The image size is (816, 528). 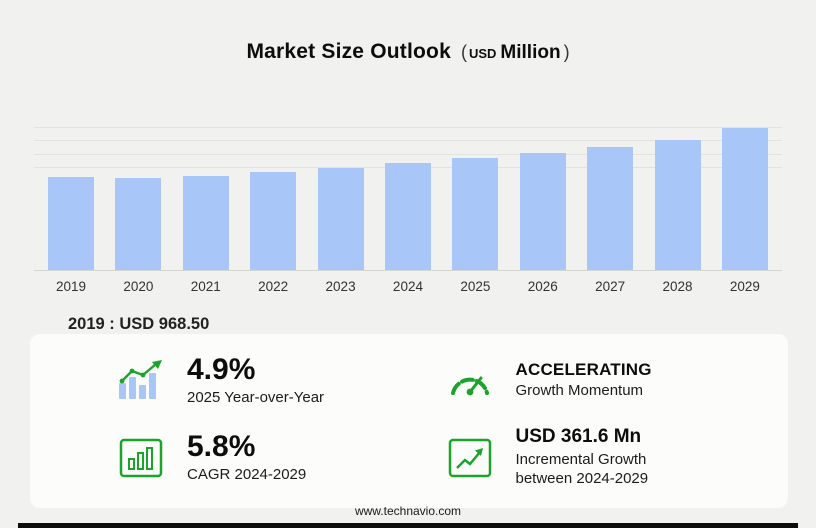 What do you see at coordinates (677, 286) in the screenshot?
I see `x-axis-label-2028: 2028` at bounding box center [677, 286].